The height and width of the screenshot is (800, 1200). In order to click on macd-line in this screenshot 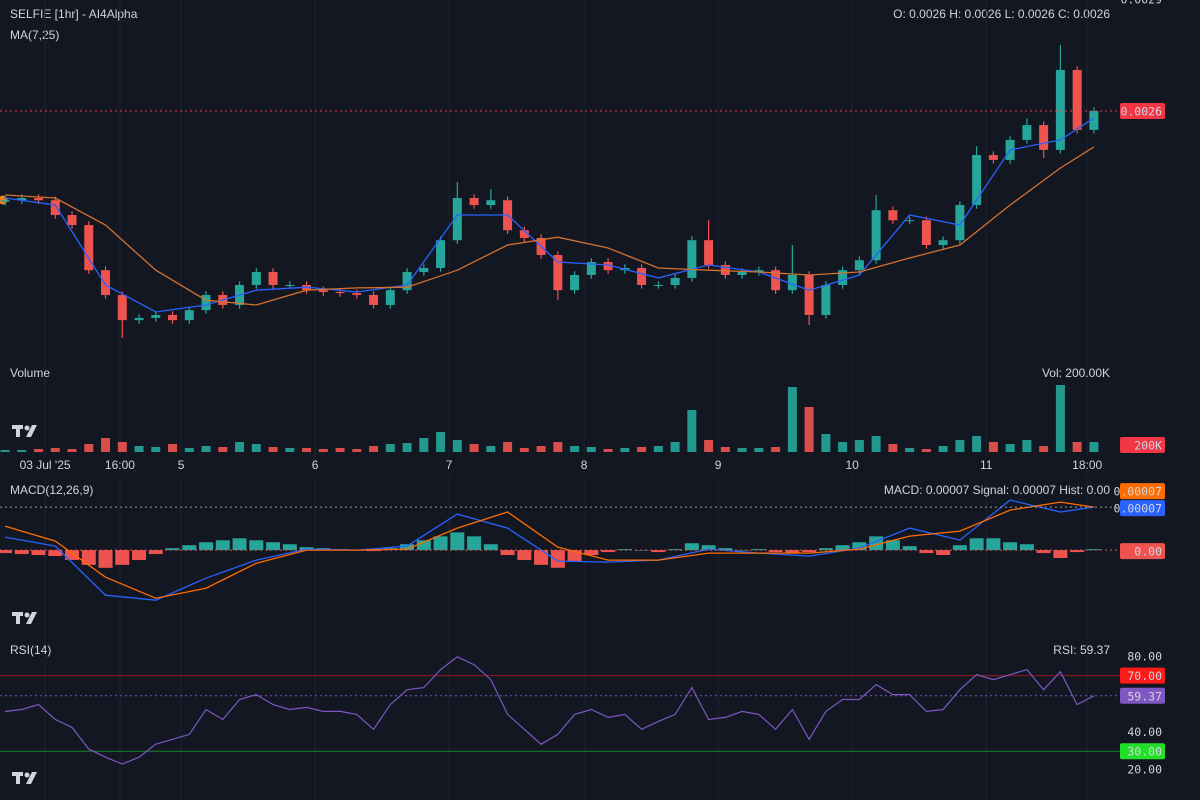, I will do `click(549, 550)`.